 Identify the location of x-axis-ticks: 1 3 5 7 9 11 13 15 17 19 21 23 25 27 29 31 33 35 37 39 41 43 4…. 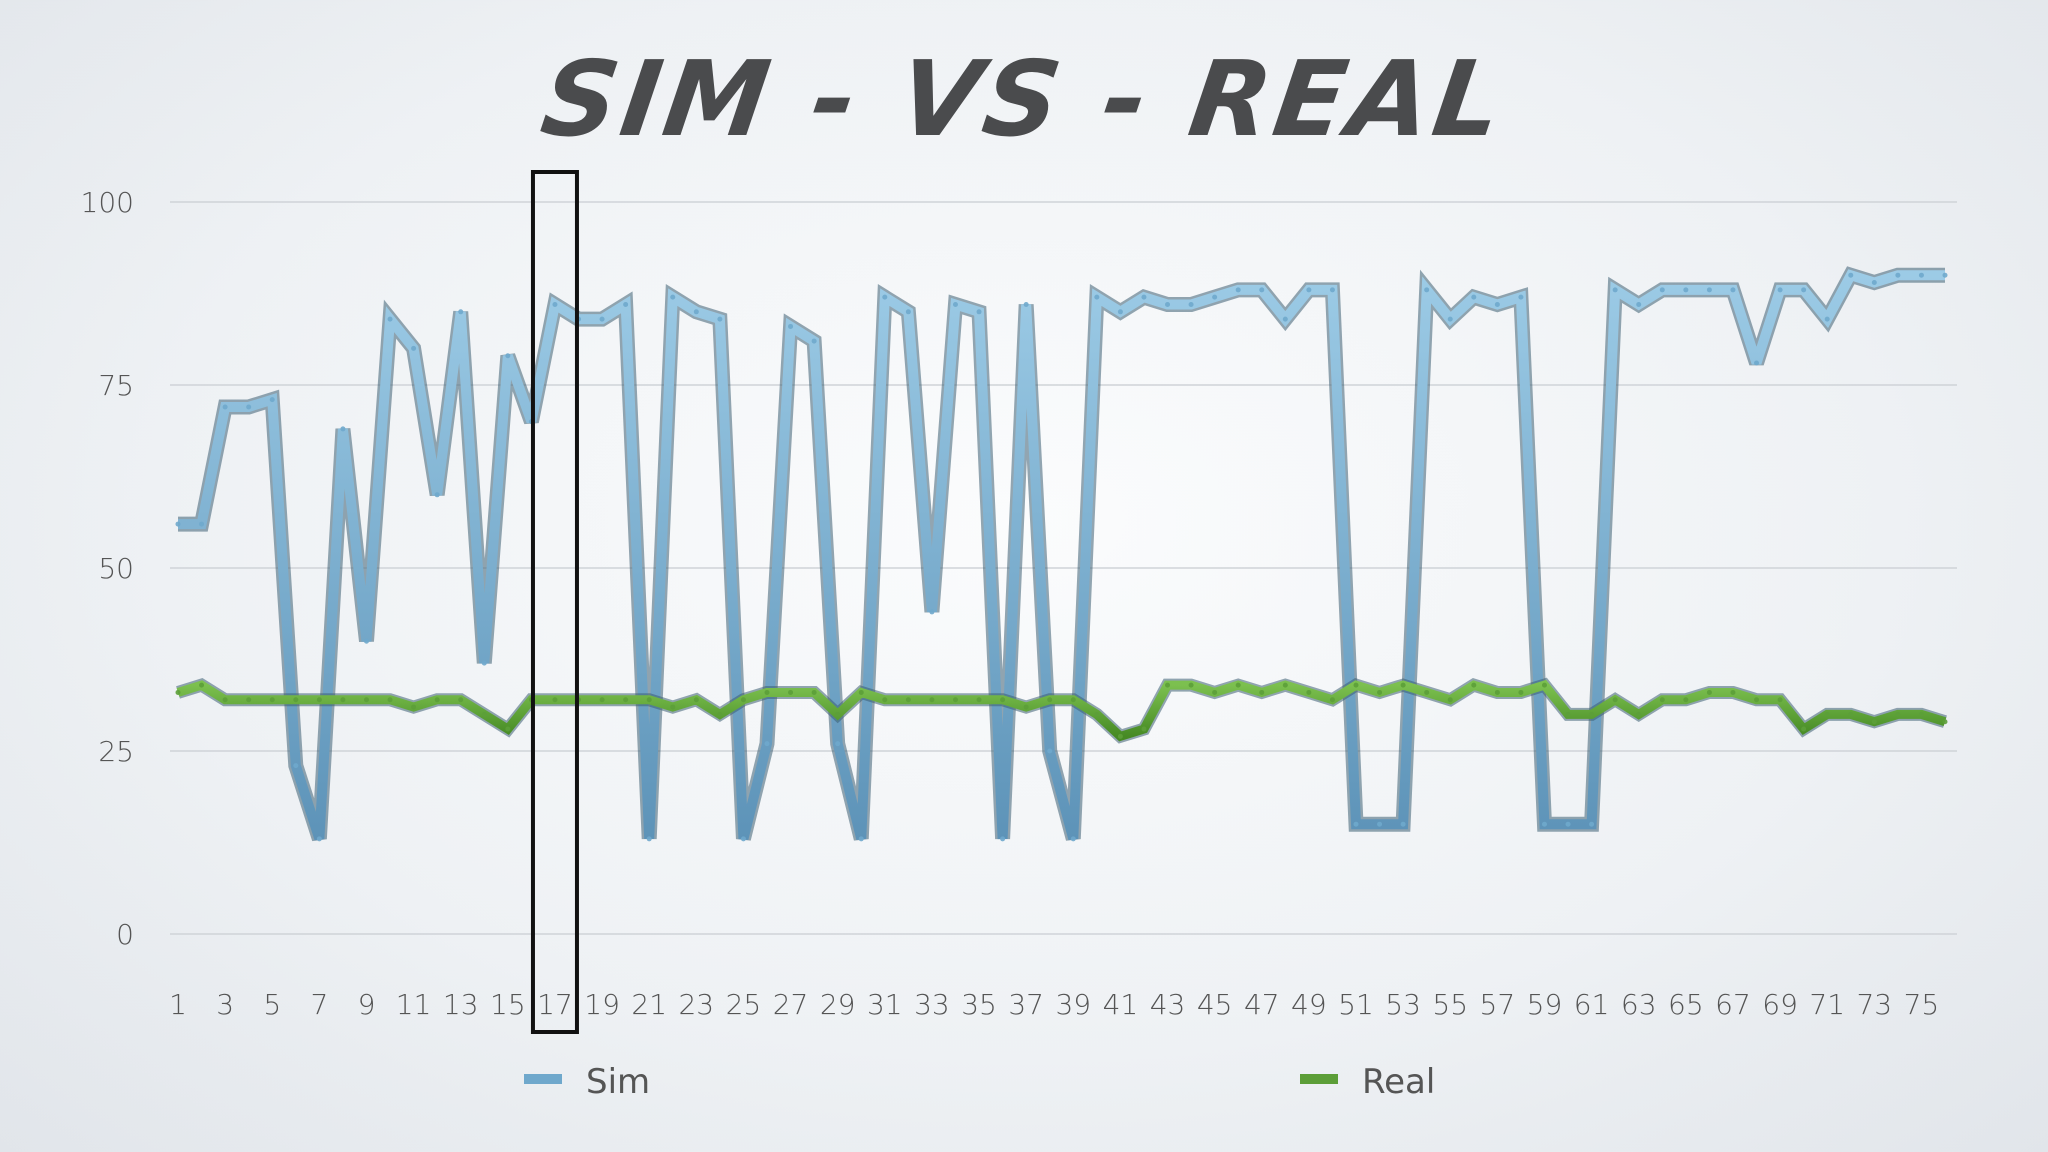
(1054, 1004).